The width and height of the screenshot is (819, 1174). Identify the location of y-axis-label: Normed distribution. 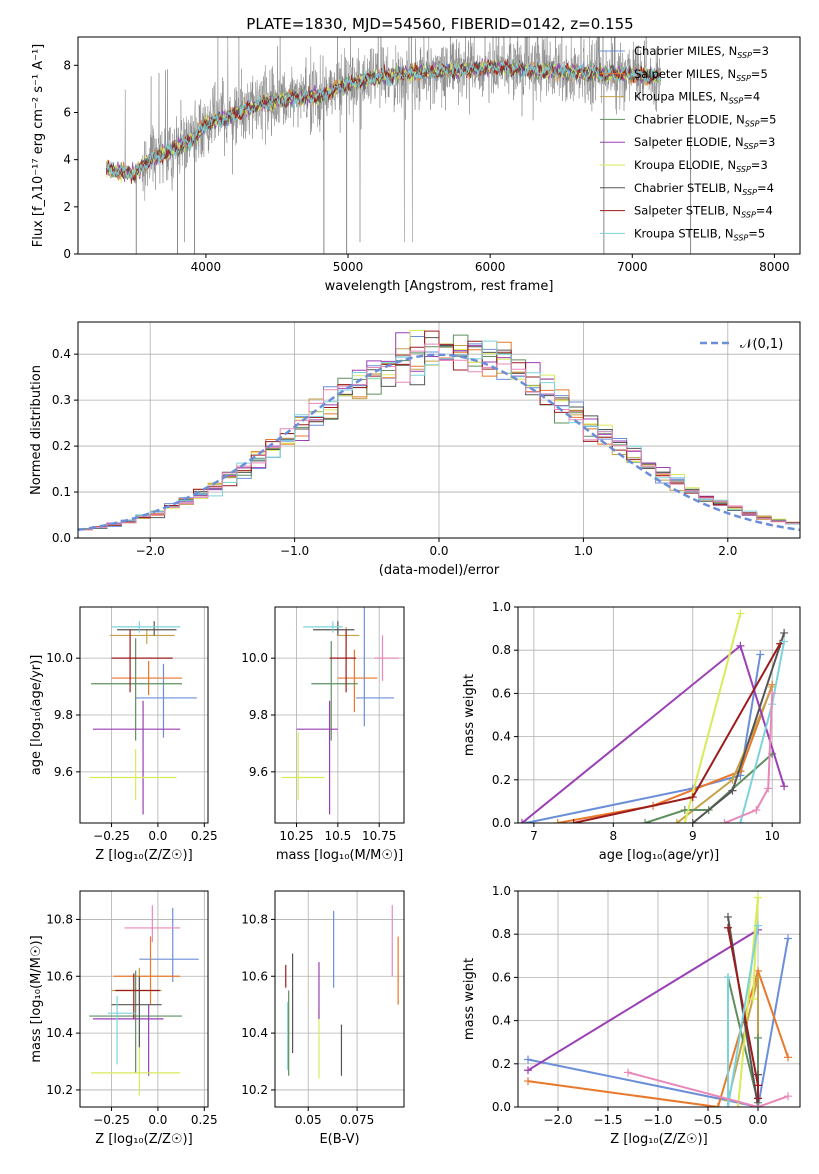
(36, 430).